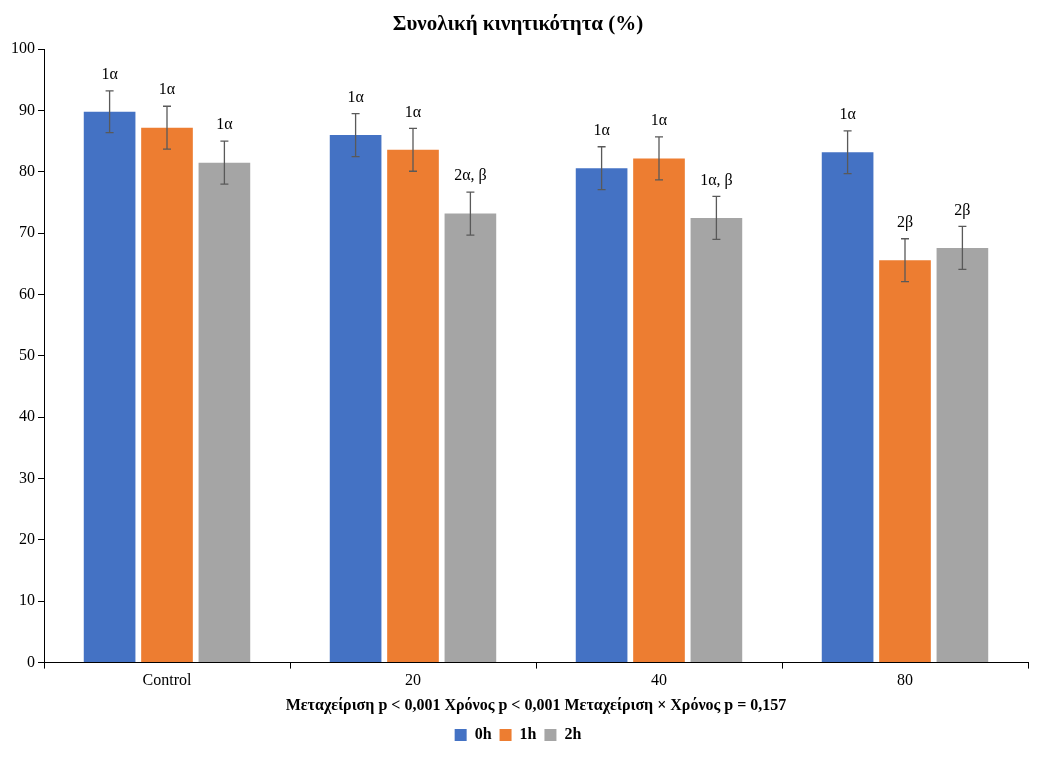 The image size is (1048, 763). I want to click on y-tick-label: 0, so click(31, 661).